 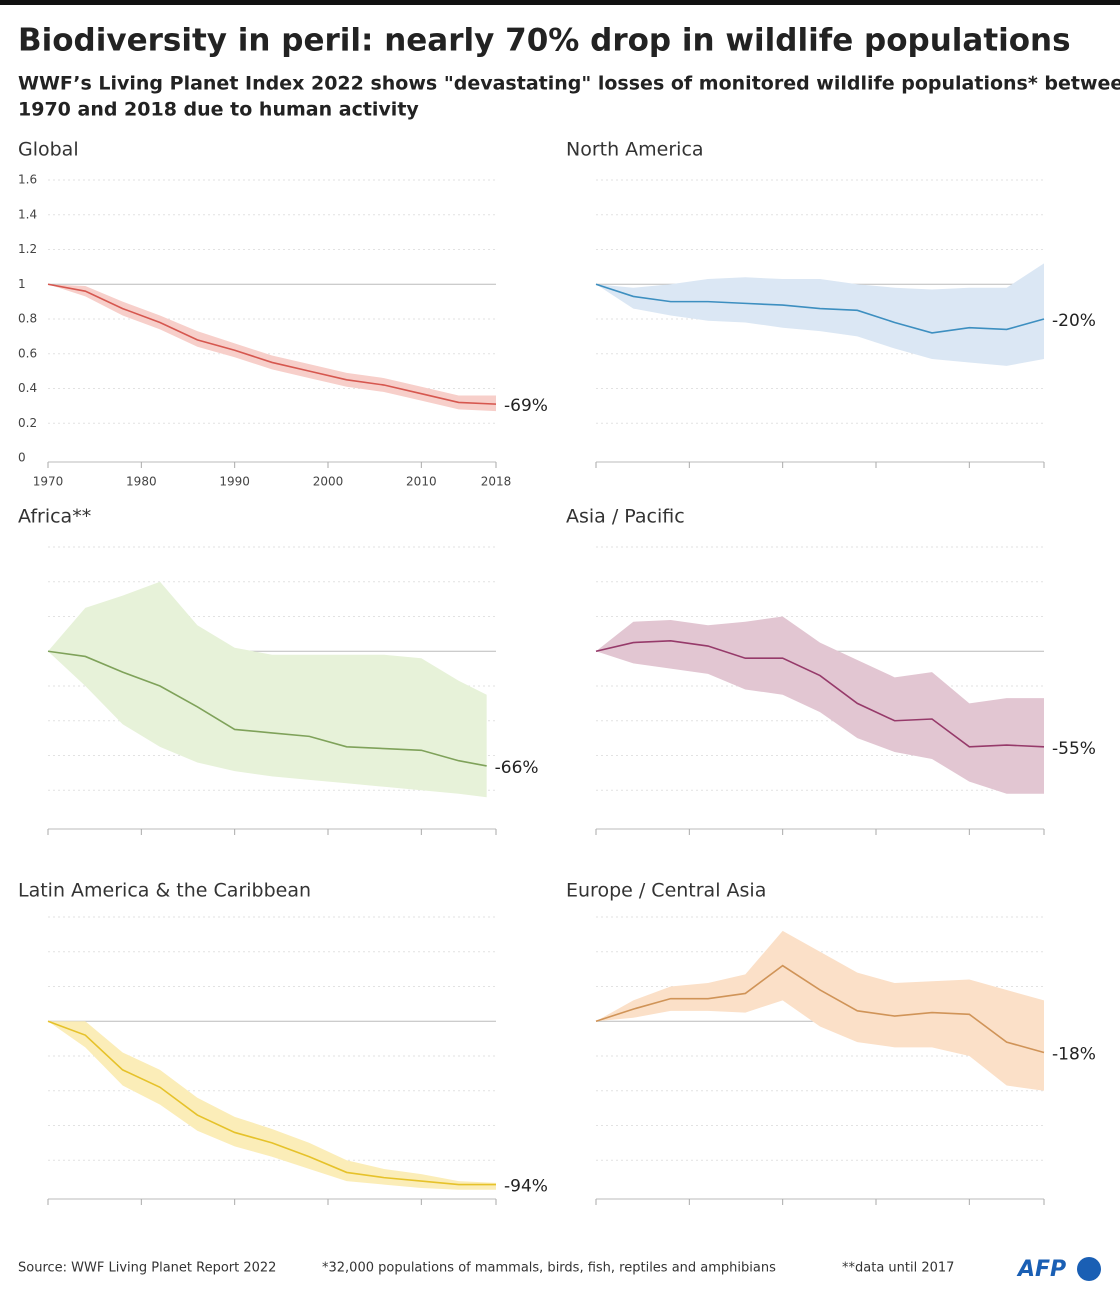 I want to click on change-label: -20%, so click(x=1074, y=321).